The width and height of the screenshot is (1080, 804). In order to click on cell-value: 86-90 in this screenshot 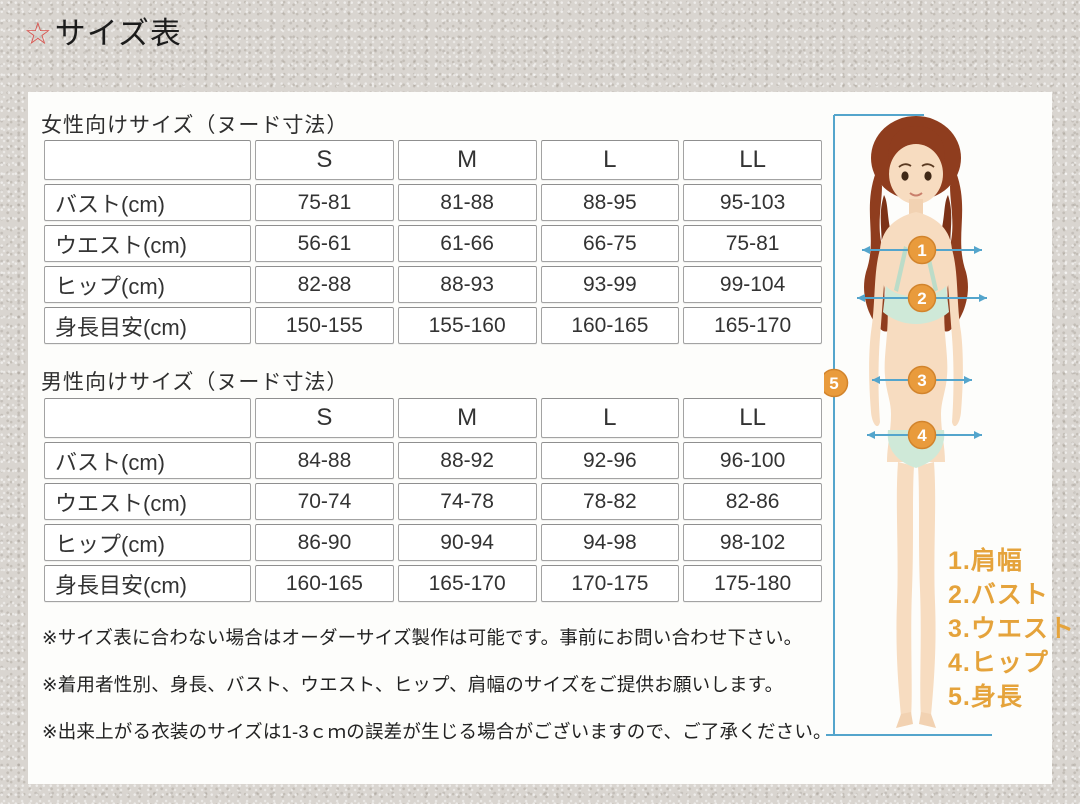, I will do `click(324, 542)`.